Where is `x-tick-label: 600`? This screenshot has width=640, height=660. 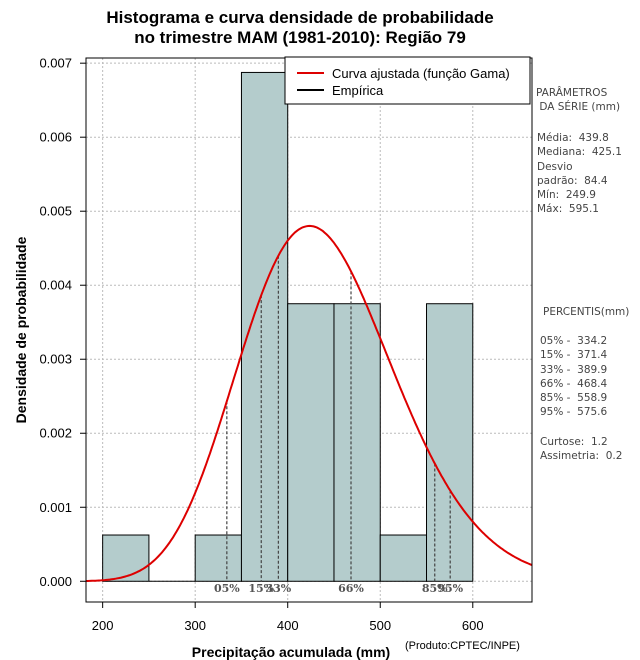
x-tick-label: 600 is located at coordinates (473, 625).